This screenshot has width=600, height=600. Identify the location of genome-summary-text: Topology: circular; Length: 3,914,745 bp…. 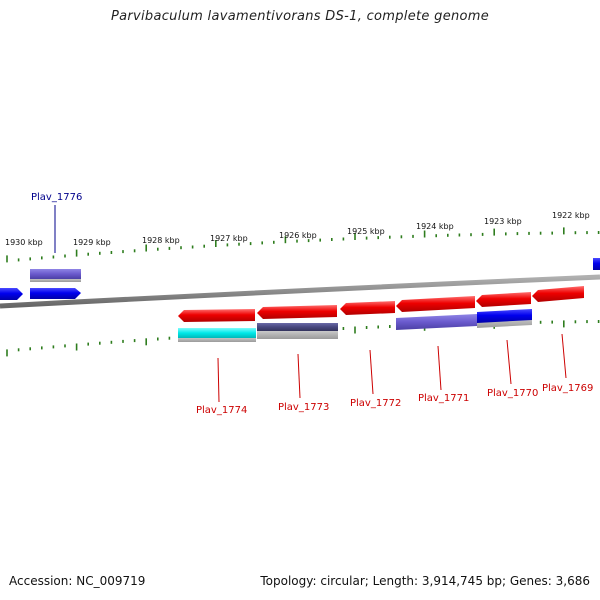
(425, 581).